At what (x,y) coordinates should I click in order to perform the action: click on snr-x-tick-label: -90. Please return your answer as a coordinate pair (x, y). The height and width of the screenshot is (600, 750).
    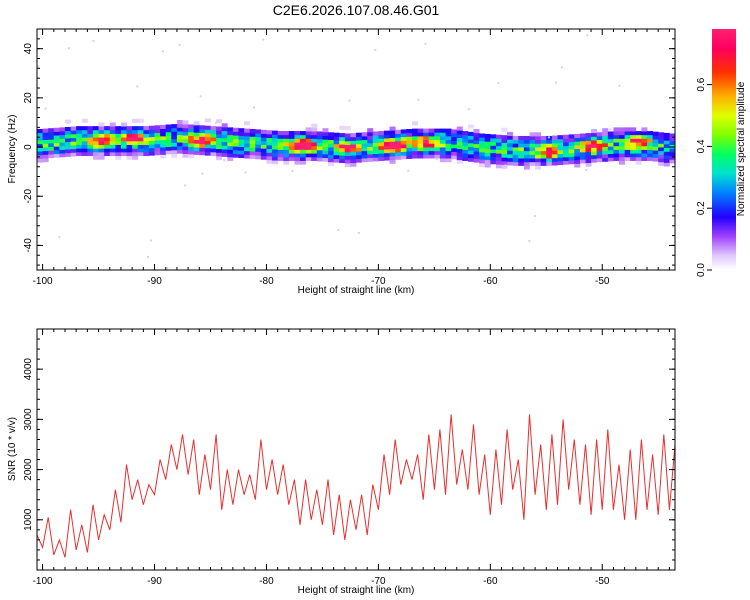
    Looking at the image, I should click on (154, 581).